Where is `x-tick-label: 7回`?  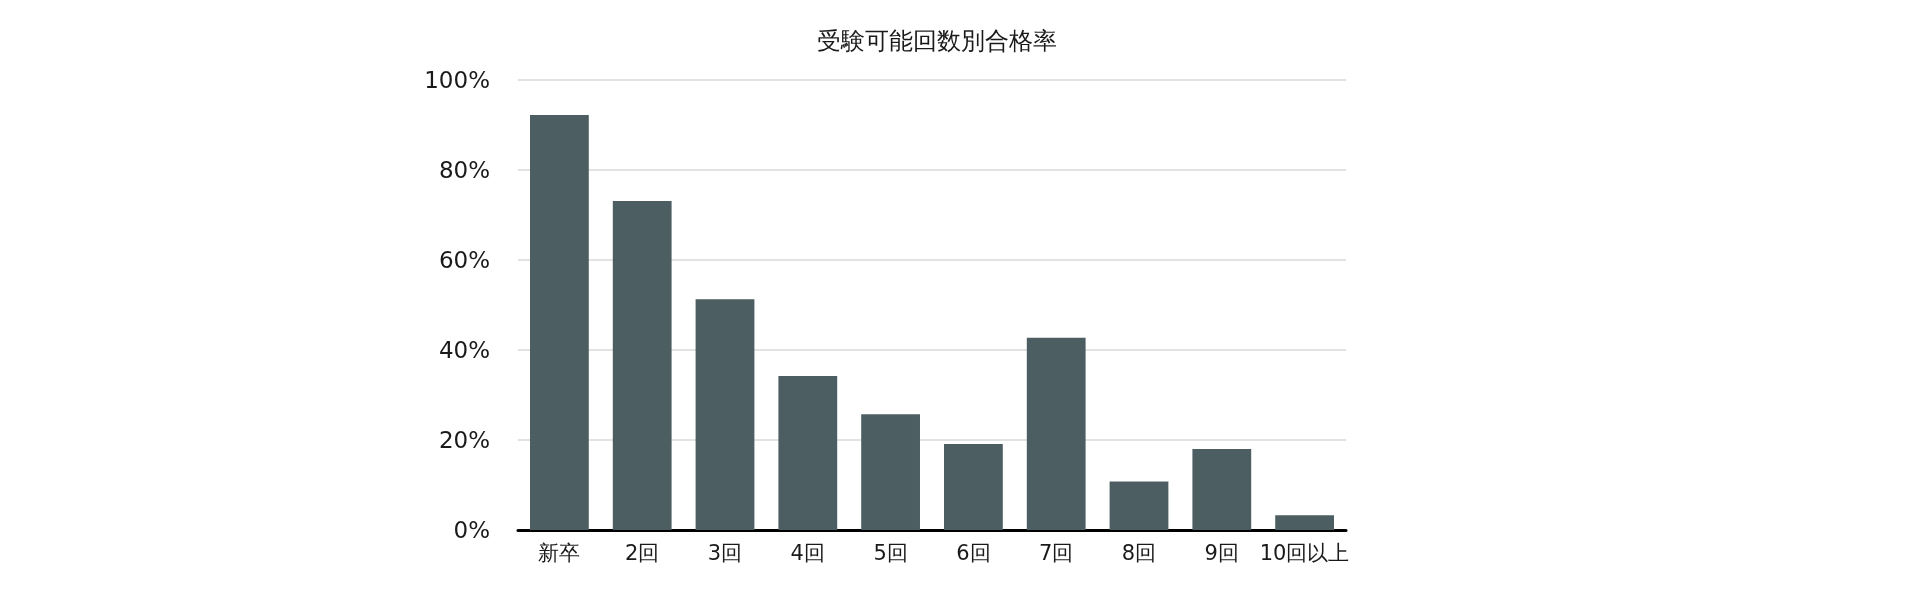
x-tick-label: 7回 is located at coordinates (1056, 552).